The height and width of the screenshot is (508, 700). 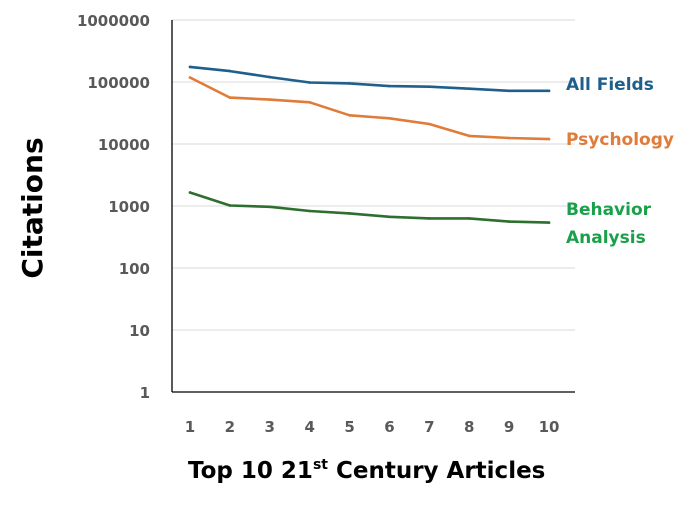 What do you see at coordinates (320, 465) in the screenshot?
I see `x-axis-title-superscript: st` at bounding box center [320, 465].